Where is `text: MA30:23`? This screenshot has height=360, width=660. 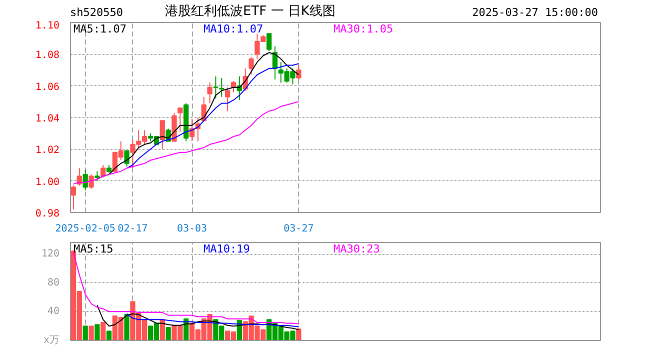 text: MA30:23 is located at coordinates (357, 249).